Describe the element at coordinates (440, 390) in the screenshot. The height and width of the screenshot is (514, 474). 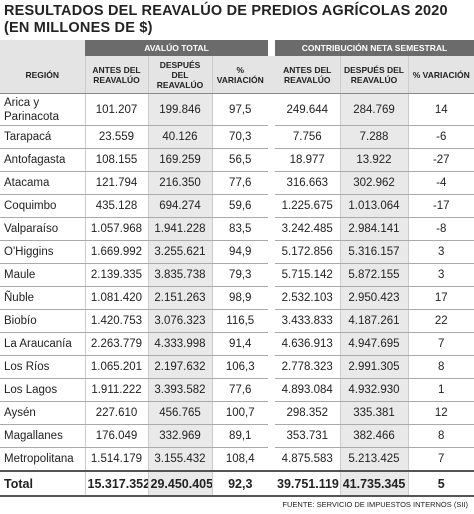
I see `value-cell: 1` at that location.